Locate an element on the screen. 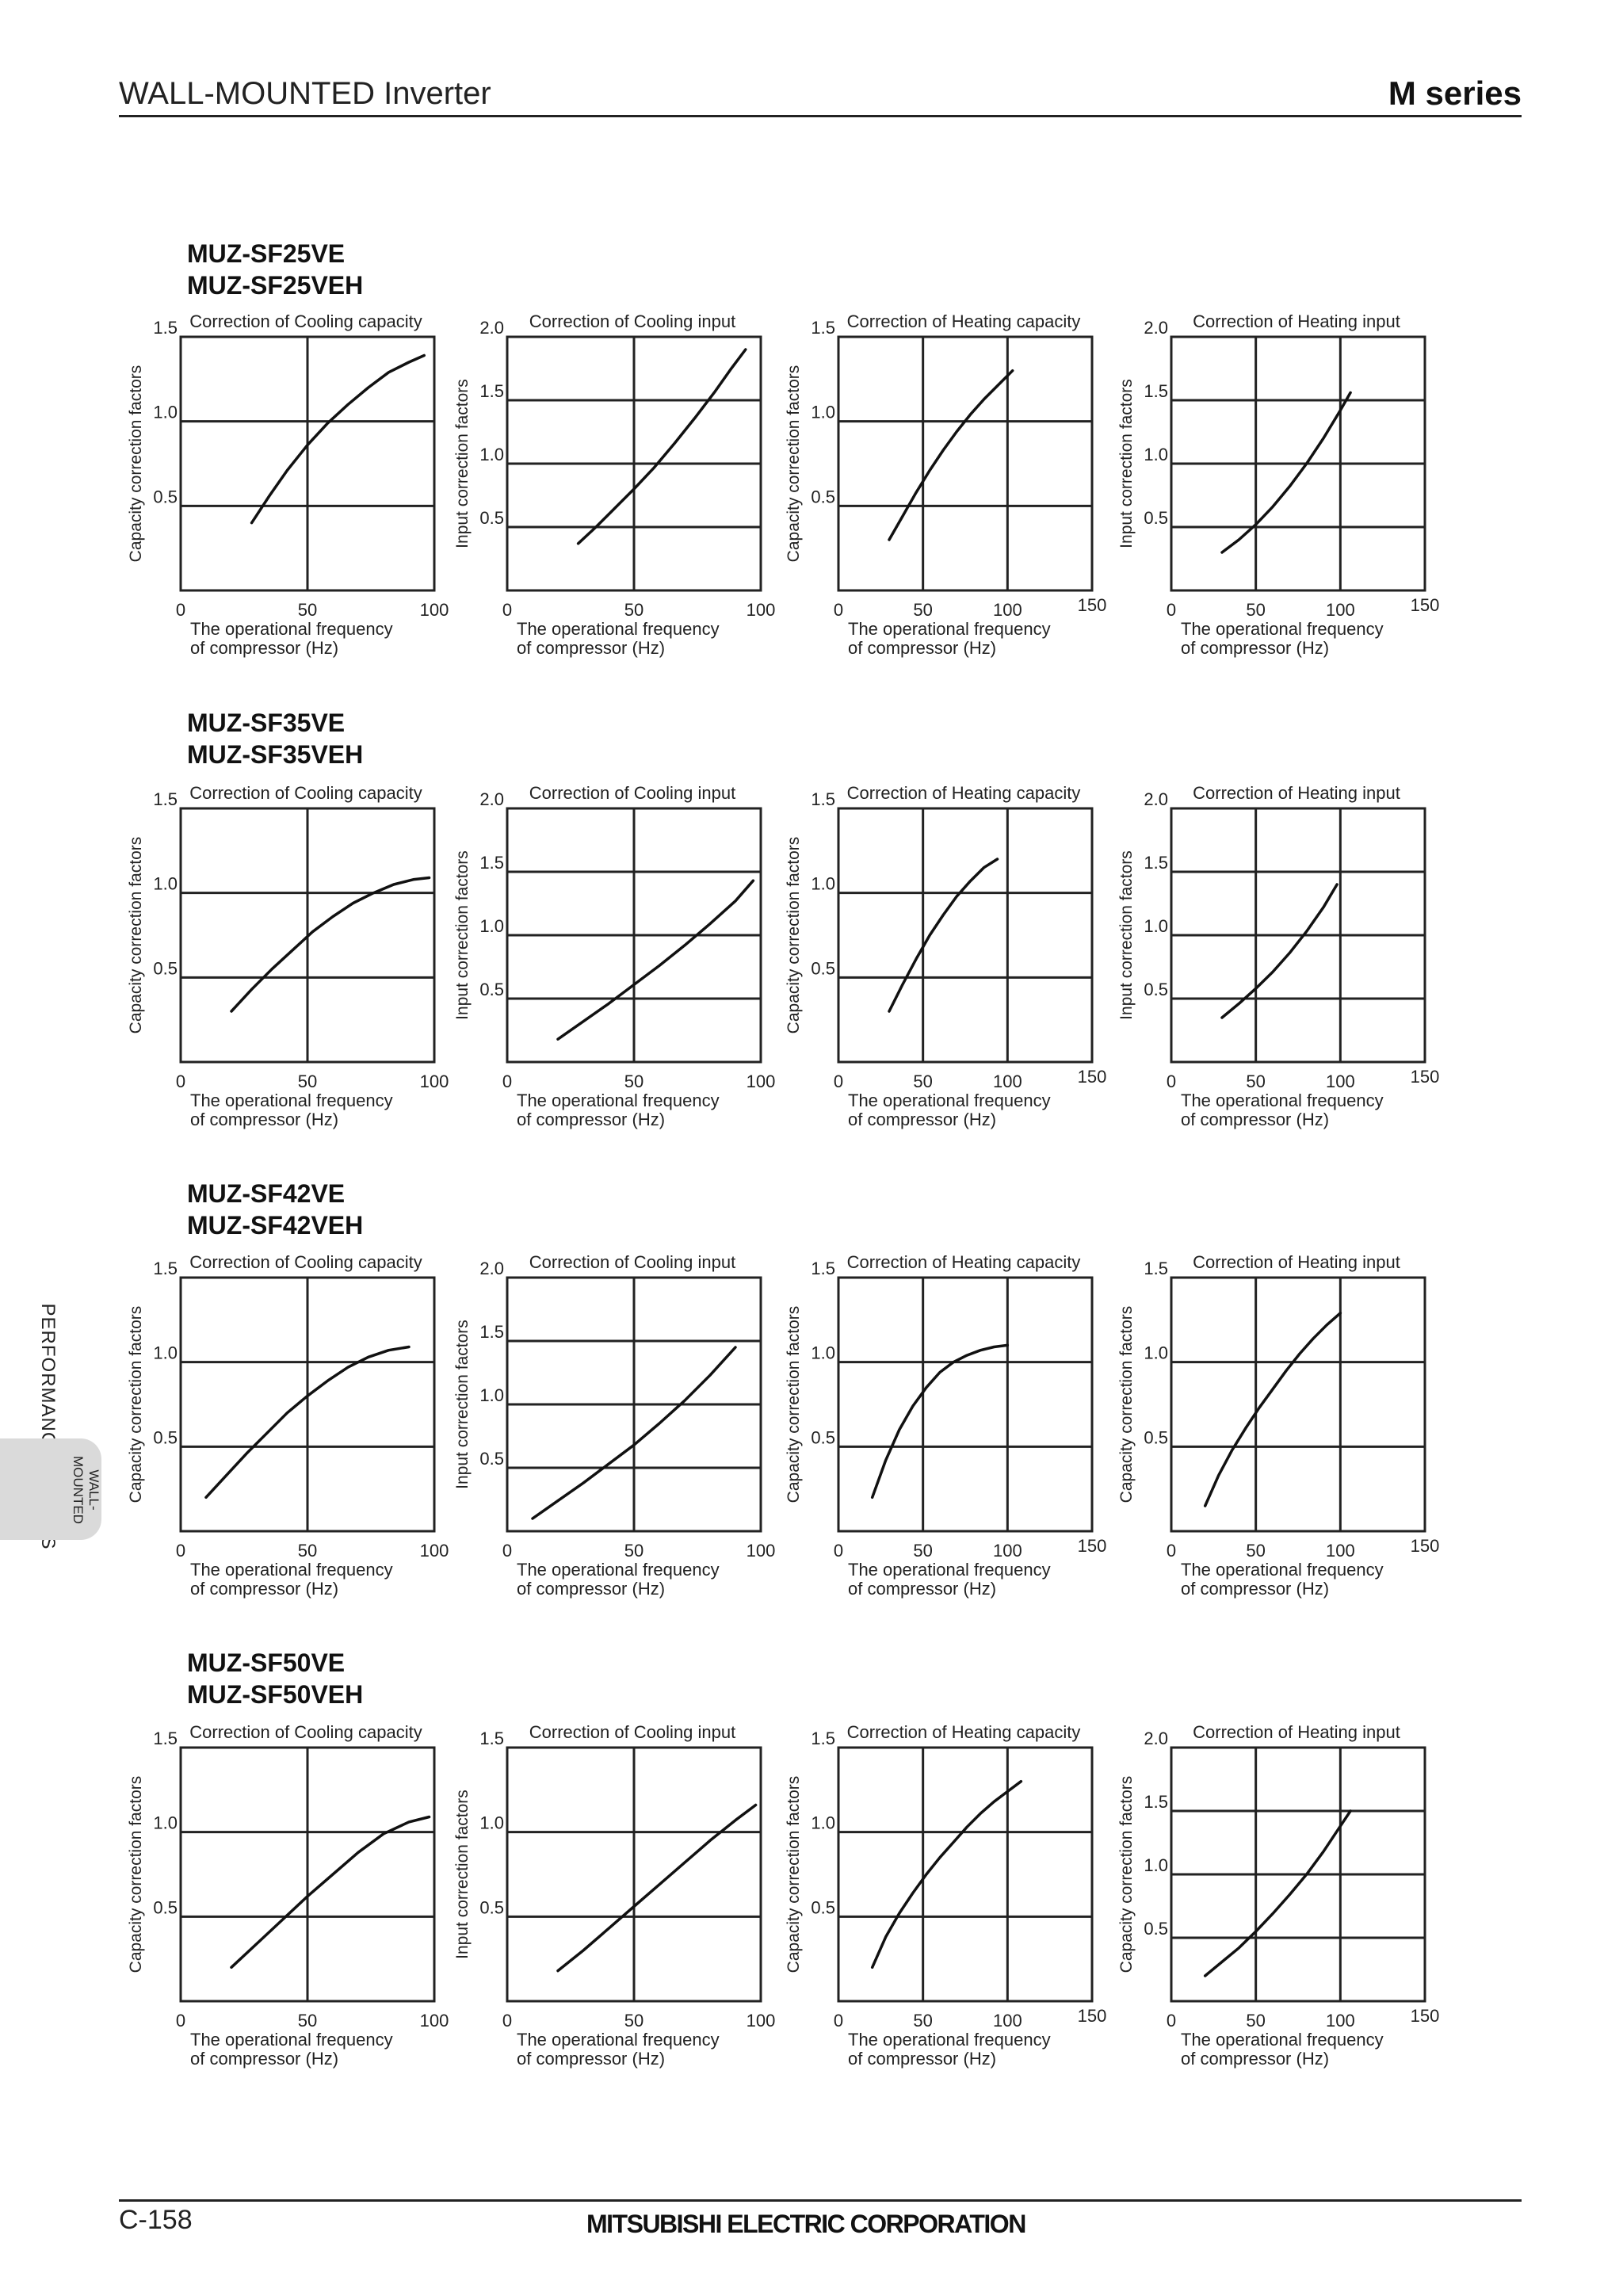  chart-3-4-xtick-1: 50 is located at coordinates (1255, 1551).